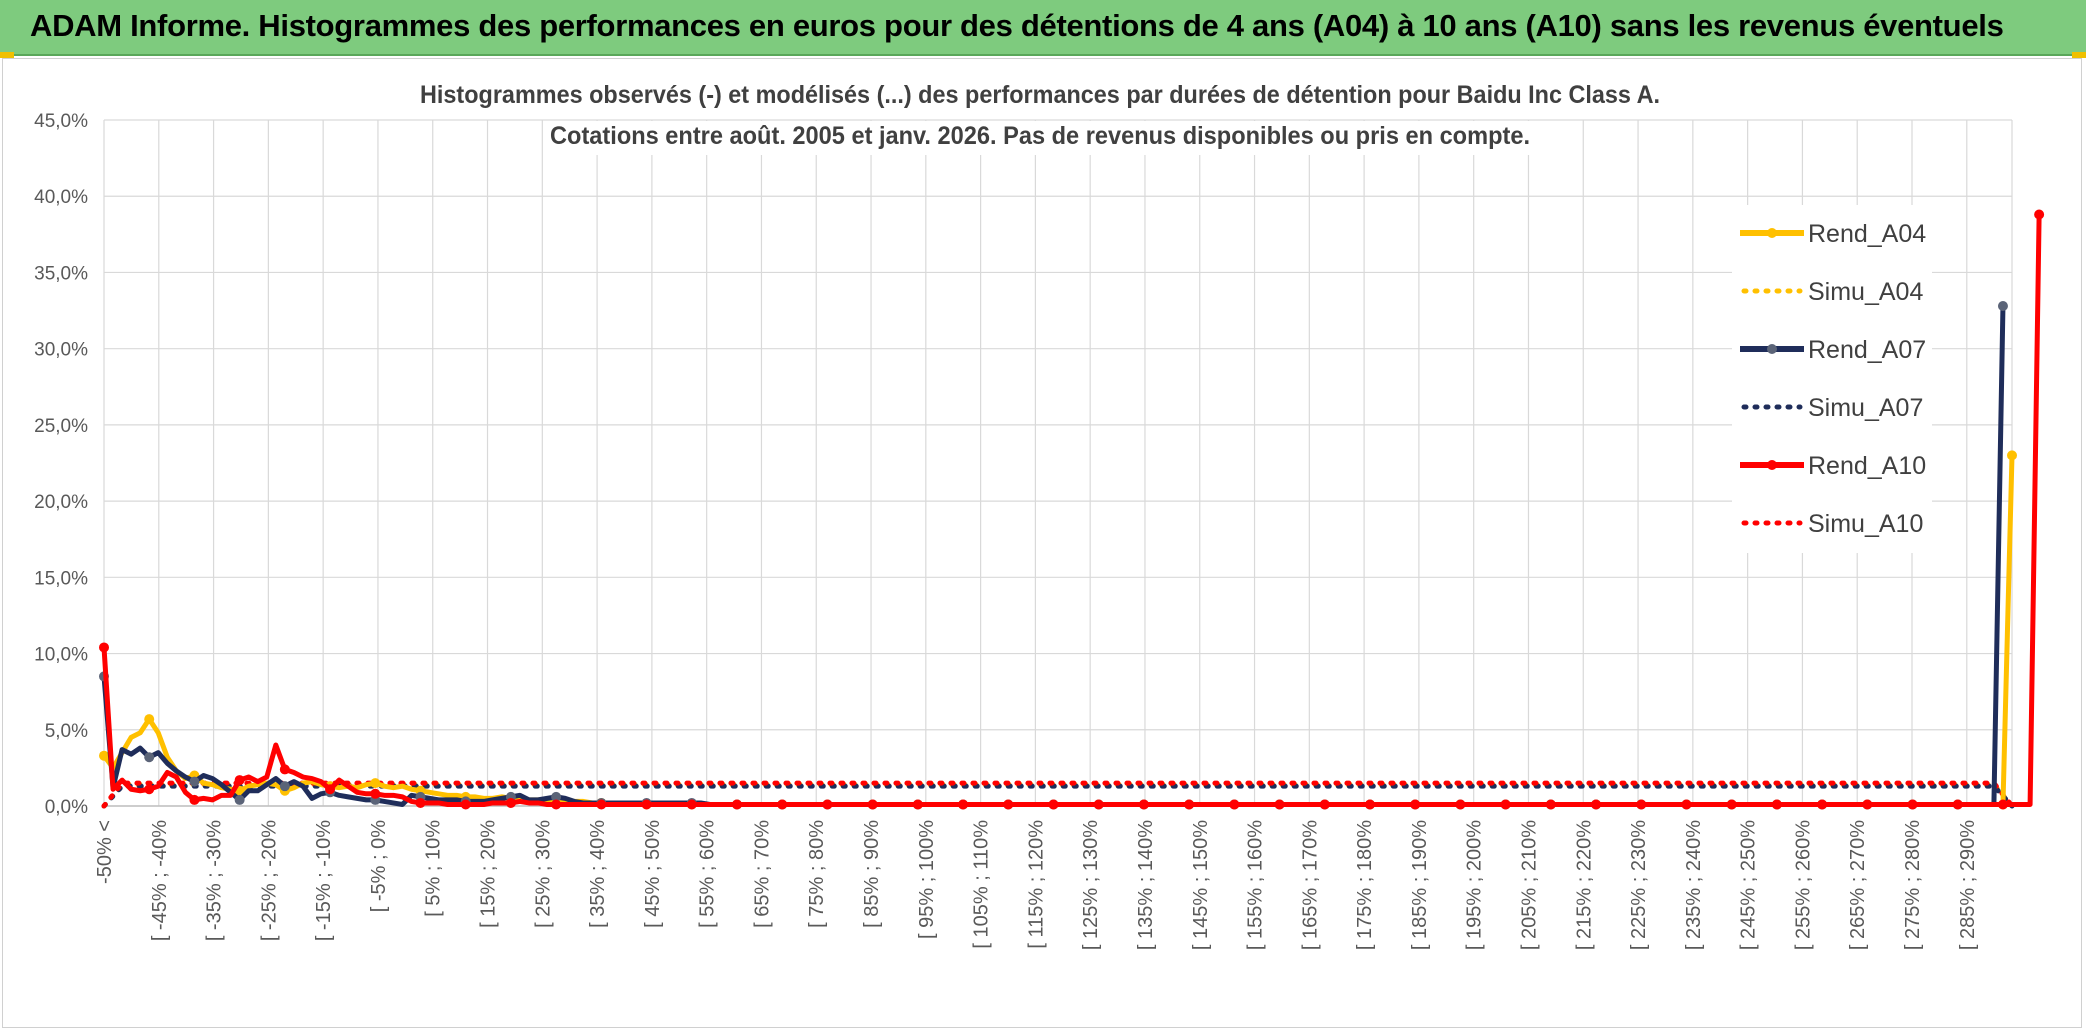 The height and width of the screenshot is (1033, 2086). Describe the element at coordinates (762, 874) in the screenshot. I see `x-tick-label: [ 65% ; 70%` at that location.